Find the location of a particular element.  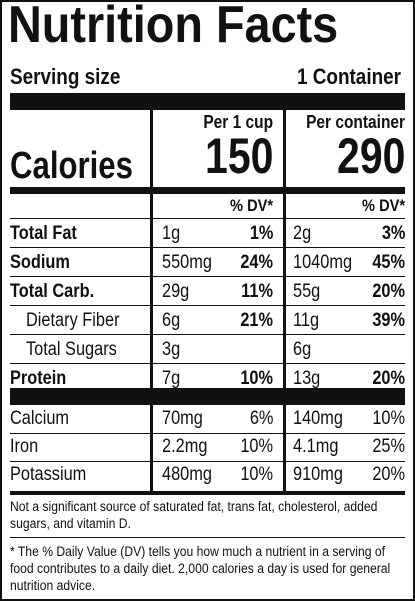

thick-divider-top is located at coordinates (207, 101).